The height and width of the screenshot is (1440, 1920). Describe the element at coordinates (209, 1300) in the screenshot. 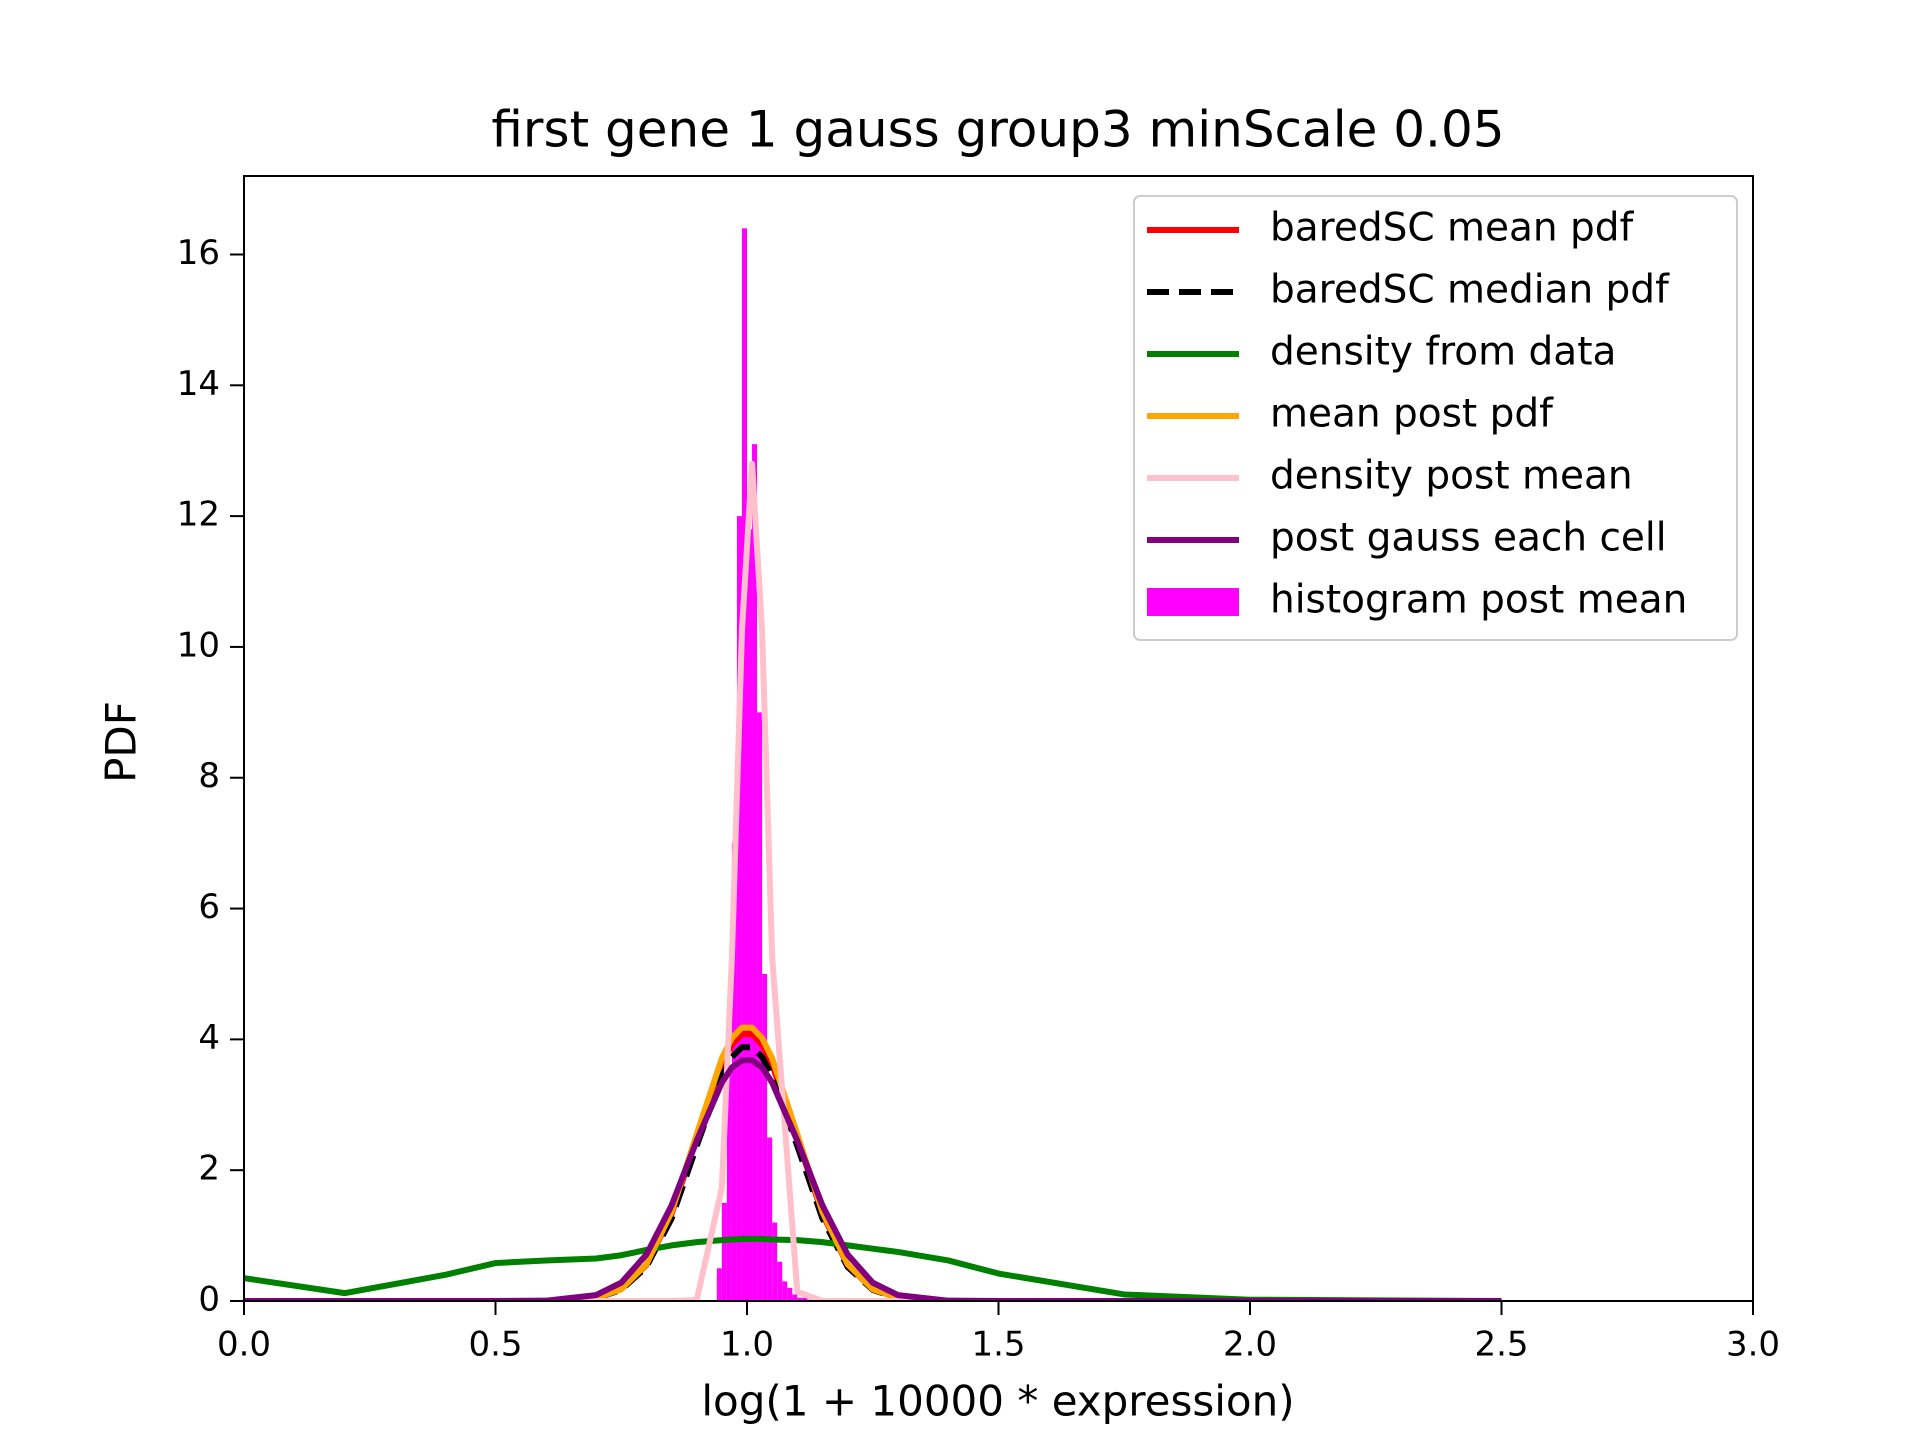

I see `y-tick-label: 0` at that location.